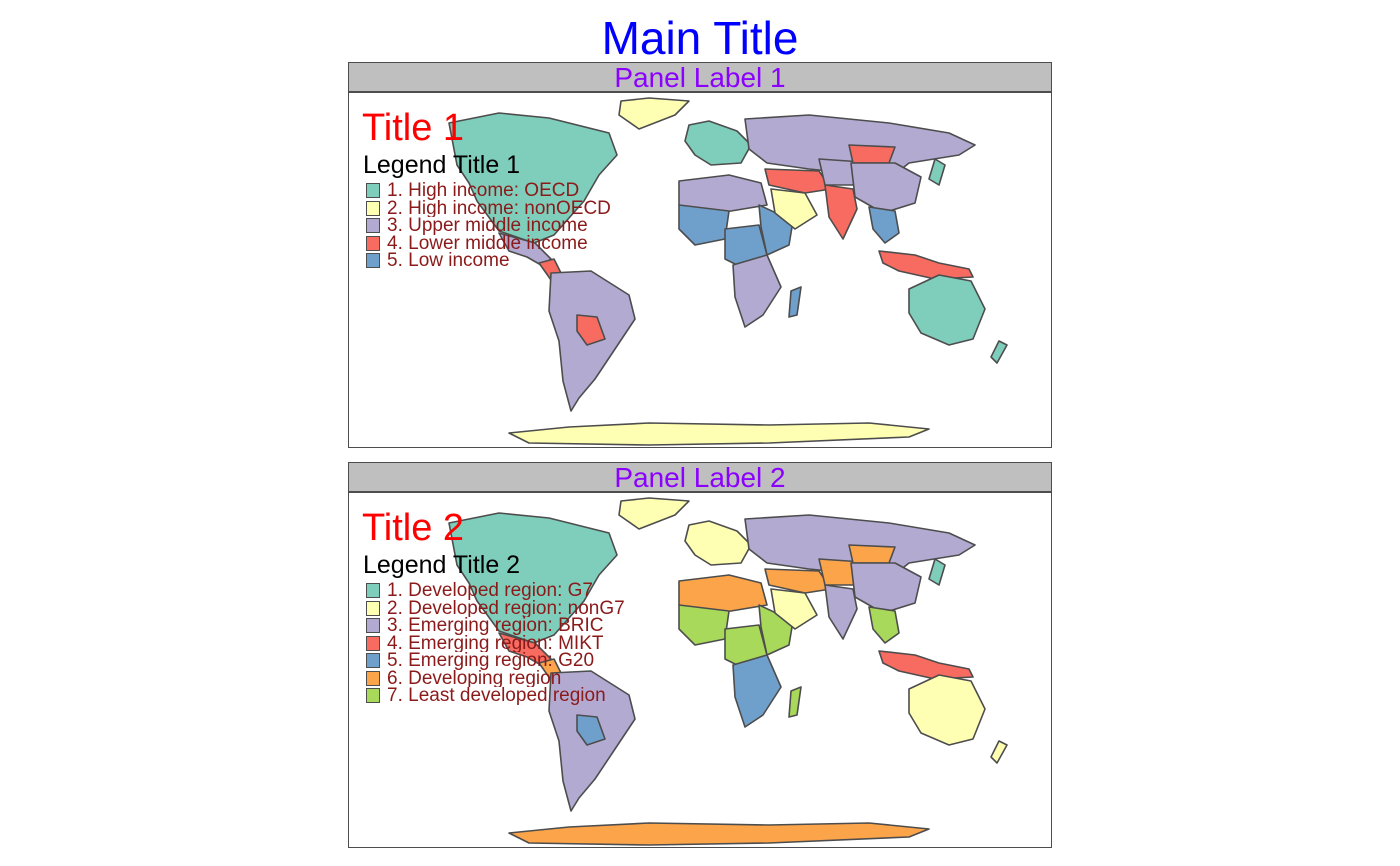  I want to click on panel-label-2: Panel Label 2, so click(700, 477).